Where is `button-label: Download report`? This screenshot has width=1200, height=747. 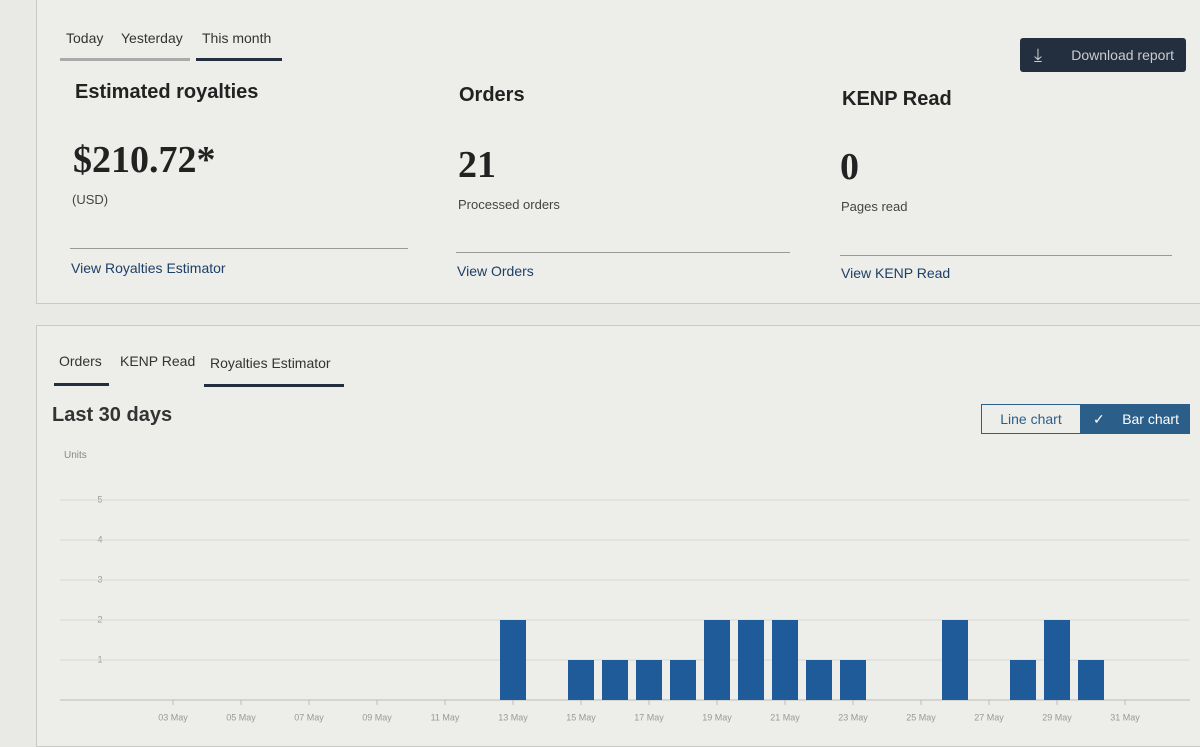
button-label: Download report is located at coordinates (1122, 55).